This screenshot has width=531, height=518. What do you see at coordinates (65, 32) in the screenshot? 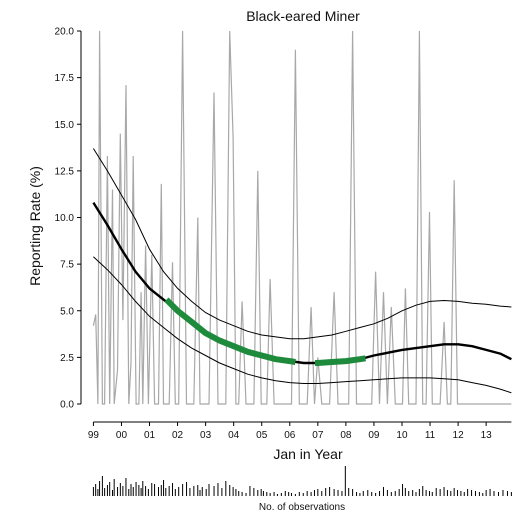
I see `y-tick-label: 20.0` at bounding box center [65, 32].